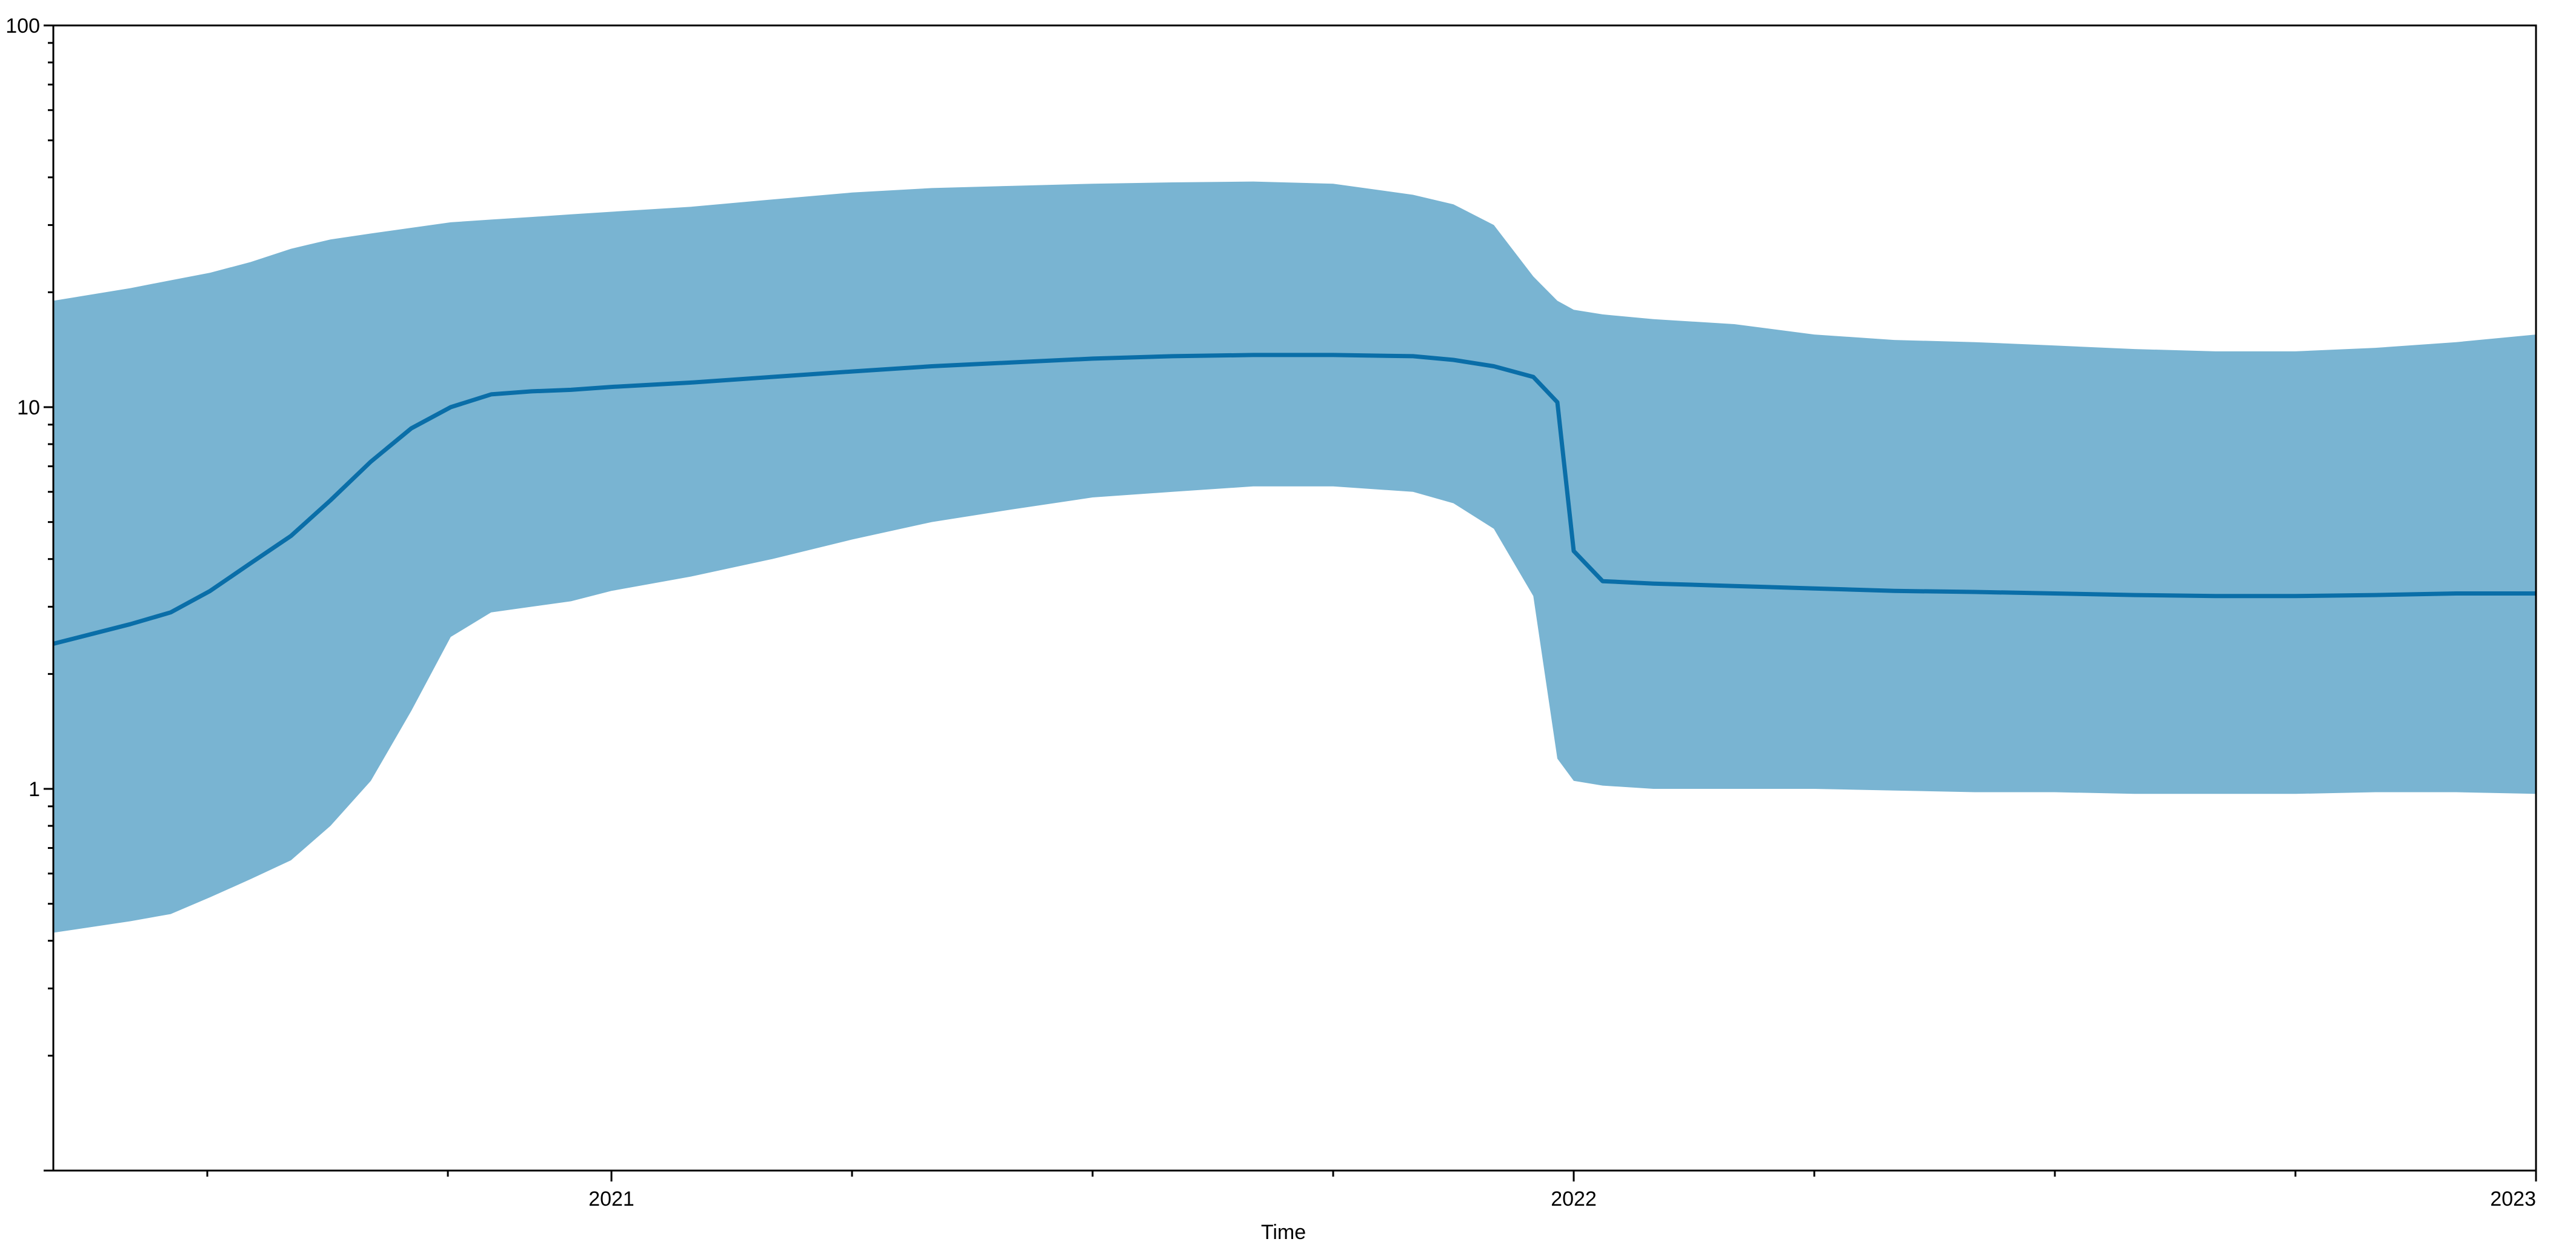  Describe the element at coordinates (2513, 1199) in the screenshot. I see `x-tick-label: 2023` at that location.